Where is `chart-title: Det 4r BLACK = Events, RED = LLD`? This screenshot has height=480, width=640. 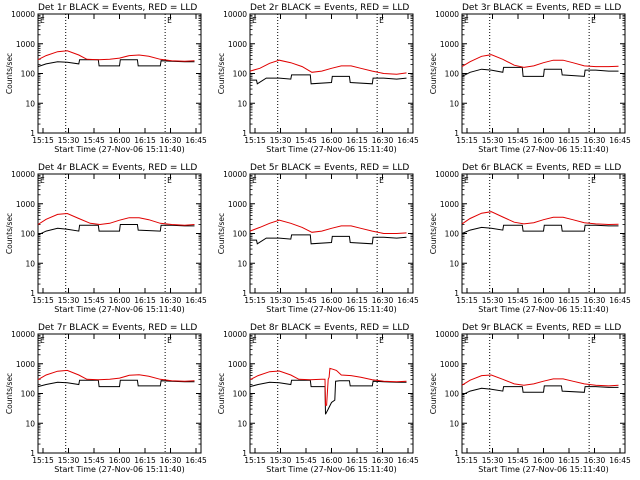
chart-title: Det 4r BLACK = Events, RED = LLD is located at coordinates (117, 168).